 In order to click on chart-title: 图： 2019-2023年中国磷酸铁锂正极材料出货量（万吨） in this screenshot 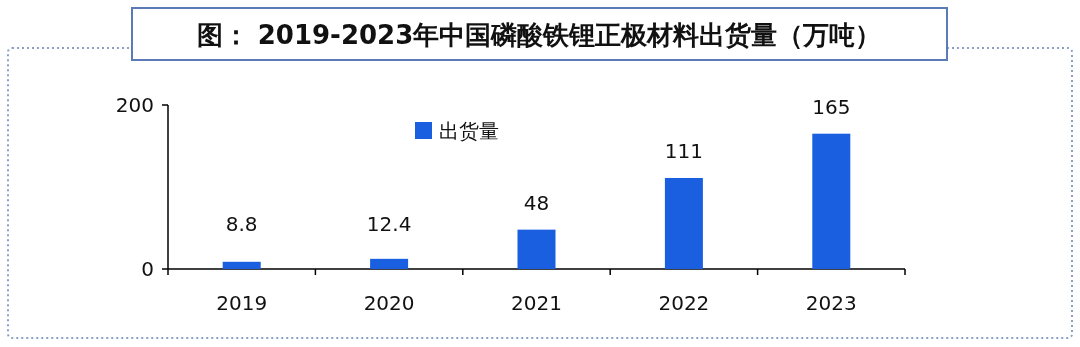, I will do `click(539, 35)`.